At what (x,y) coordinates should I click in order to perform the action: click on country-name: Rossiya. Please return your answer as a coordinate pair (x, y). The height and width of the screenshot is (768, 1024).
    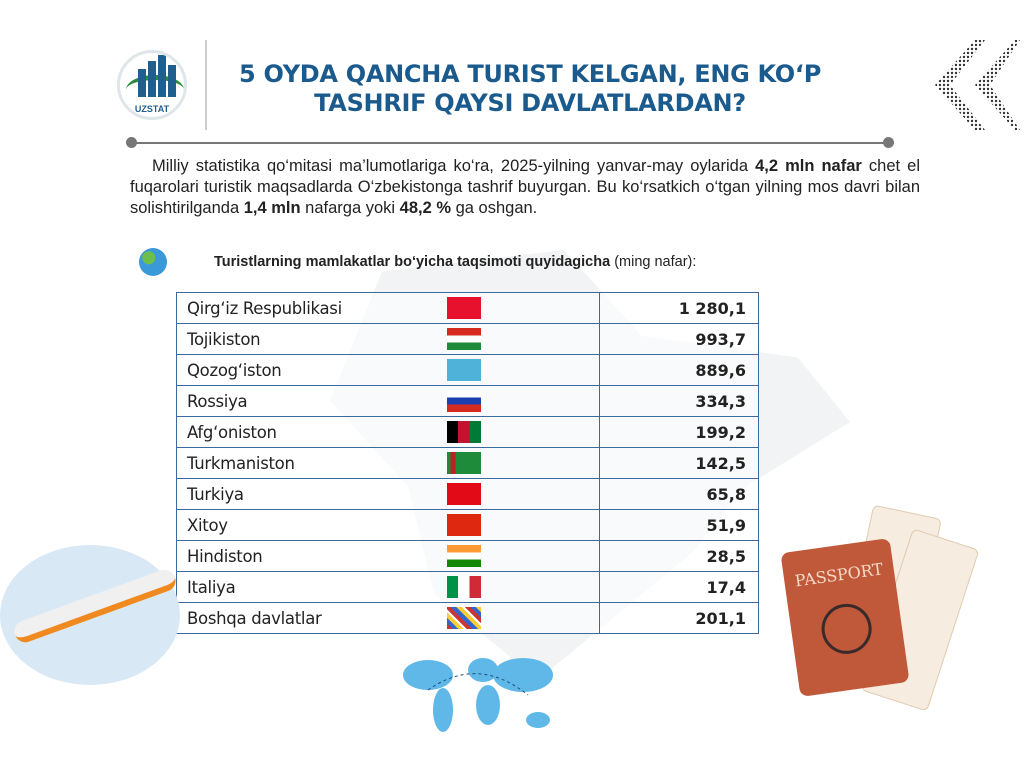
    Looking at the image, I should click on (306, 401).